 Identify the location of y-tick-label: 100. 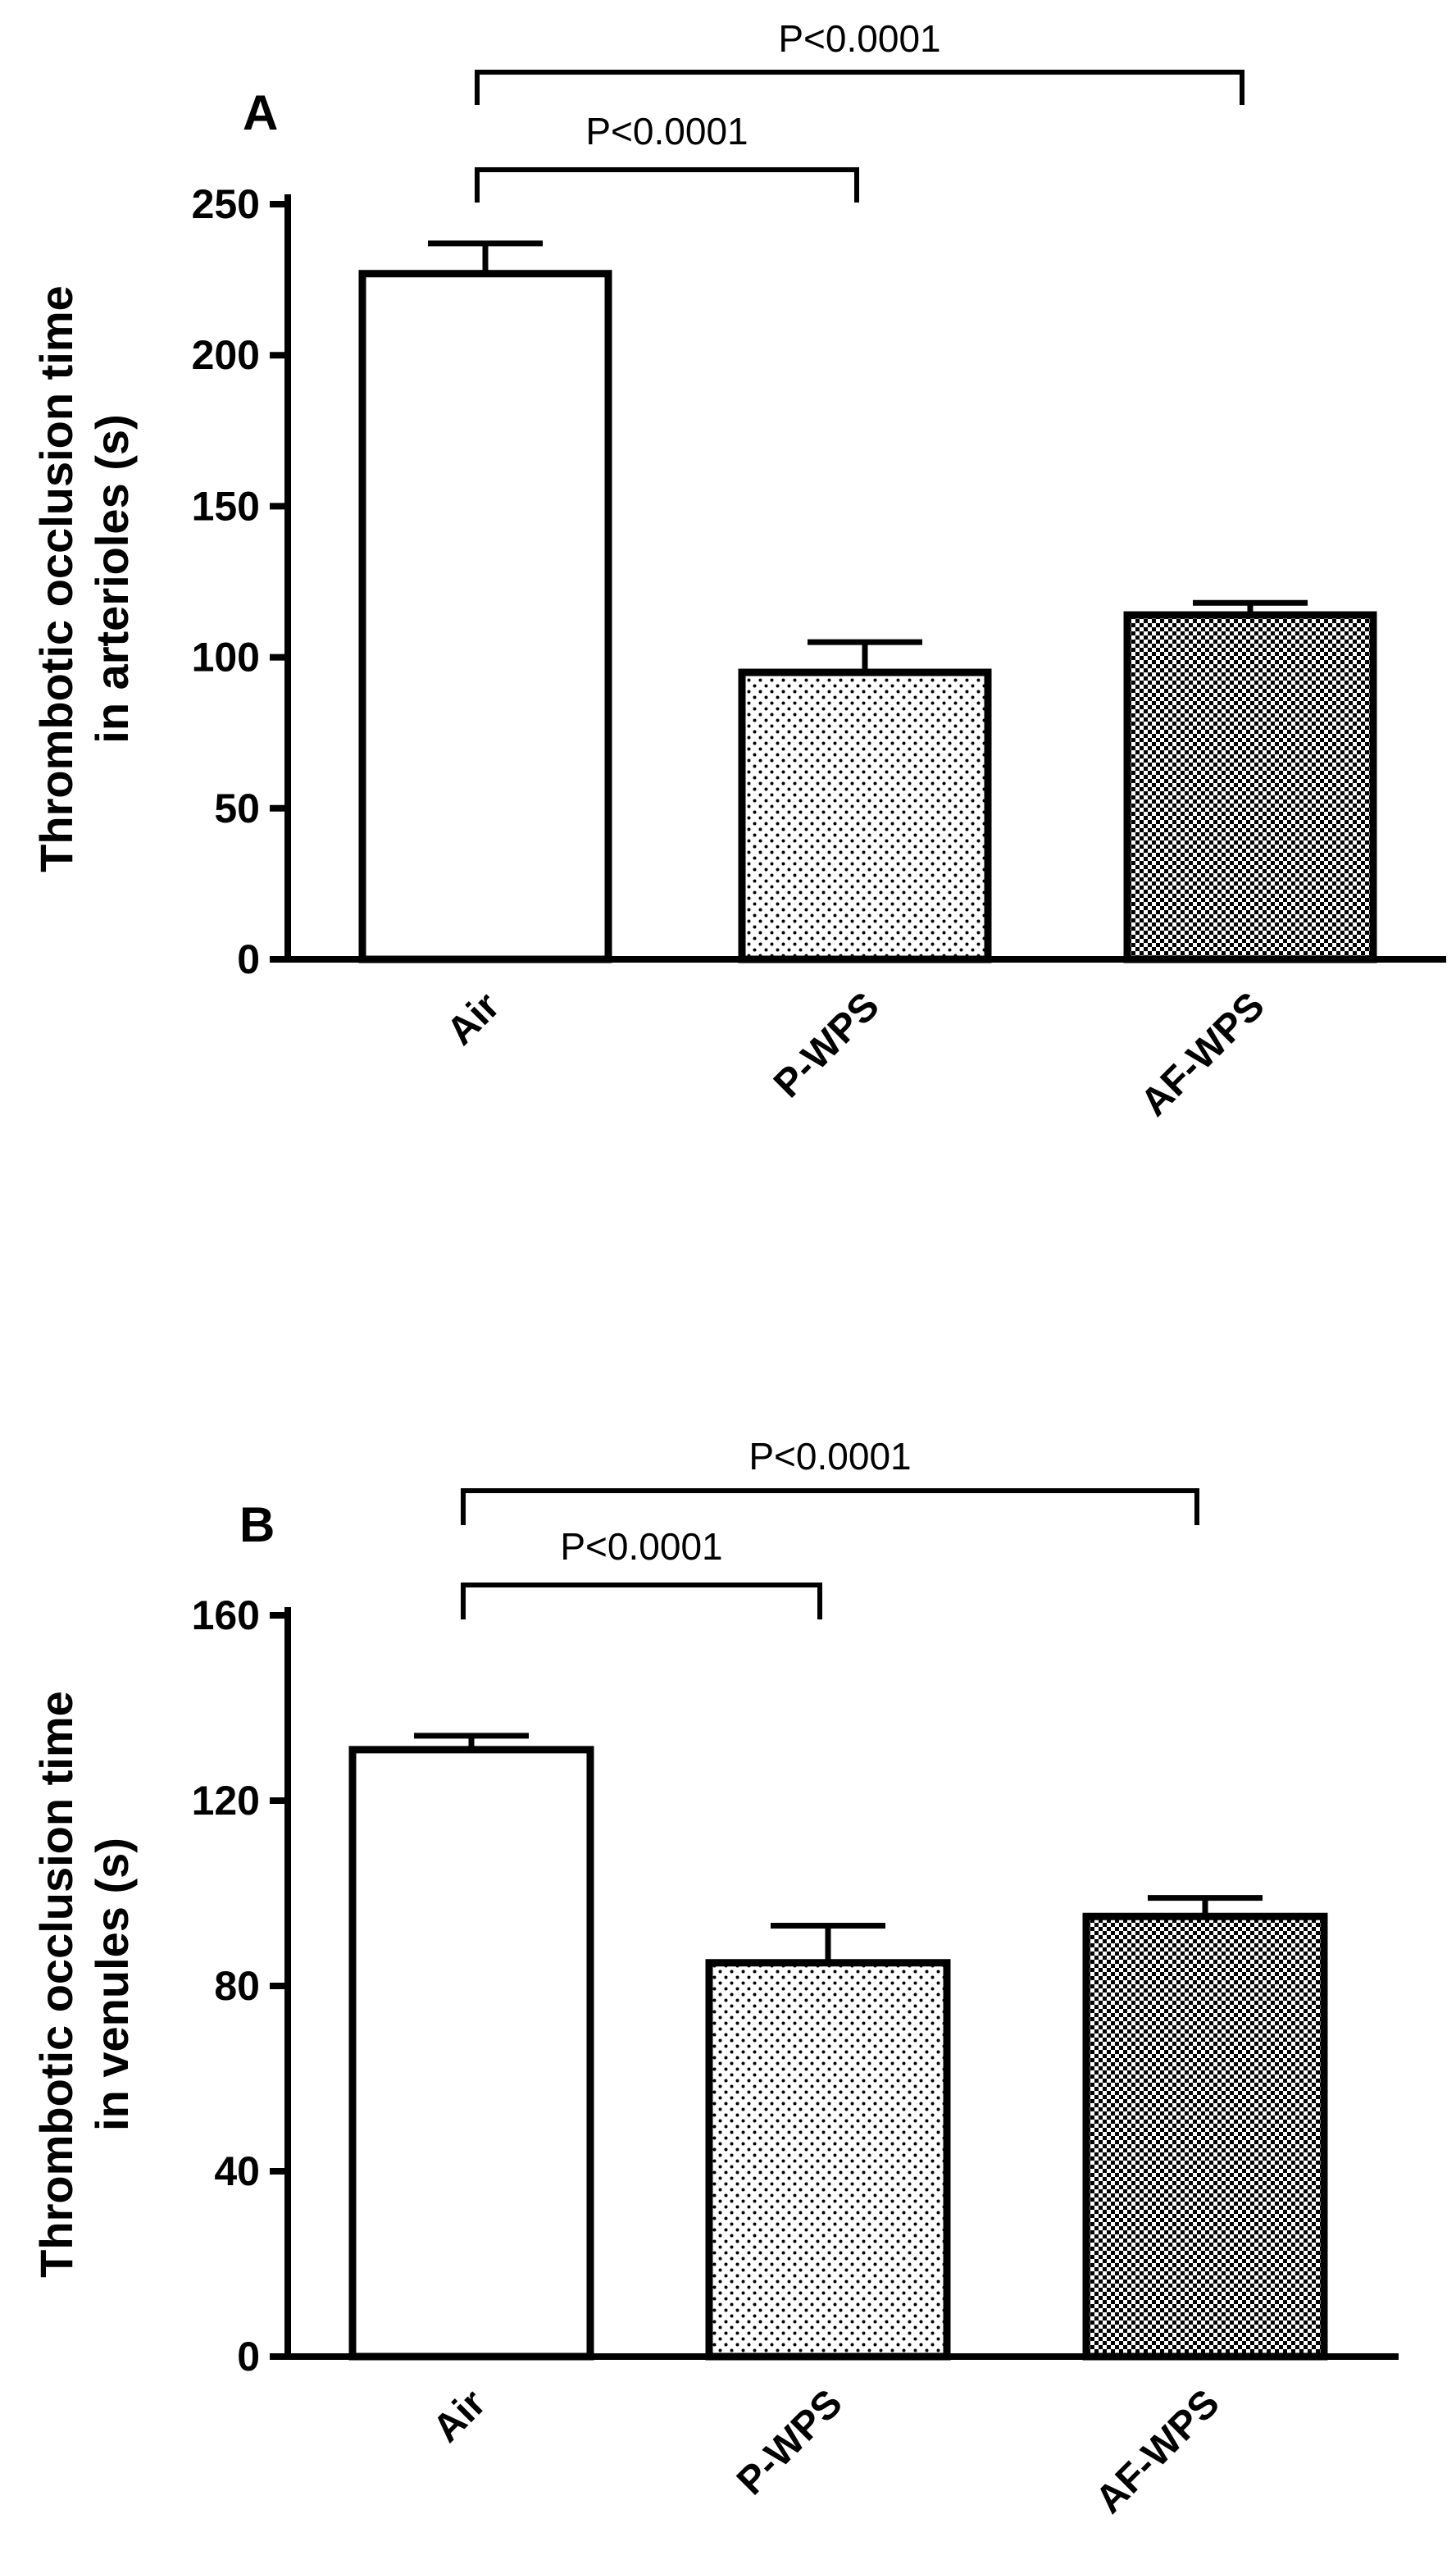
(226, 658).